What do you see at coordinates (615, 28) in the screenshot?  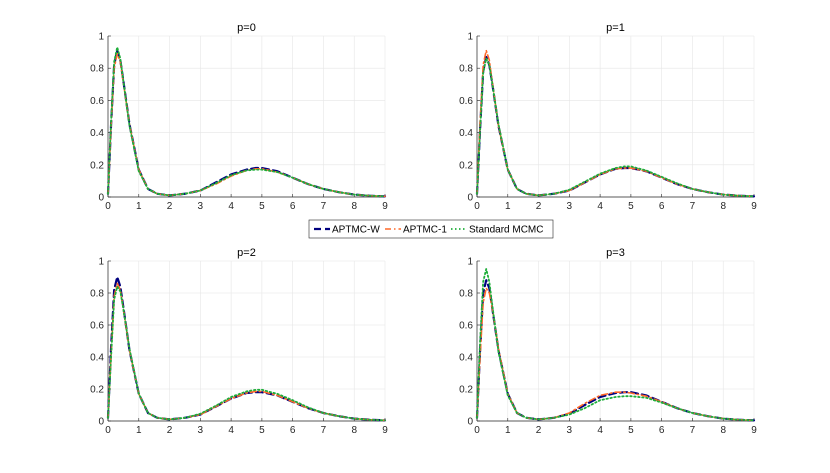 I see `panel-title: p=1` at bounding box center [615, 28].